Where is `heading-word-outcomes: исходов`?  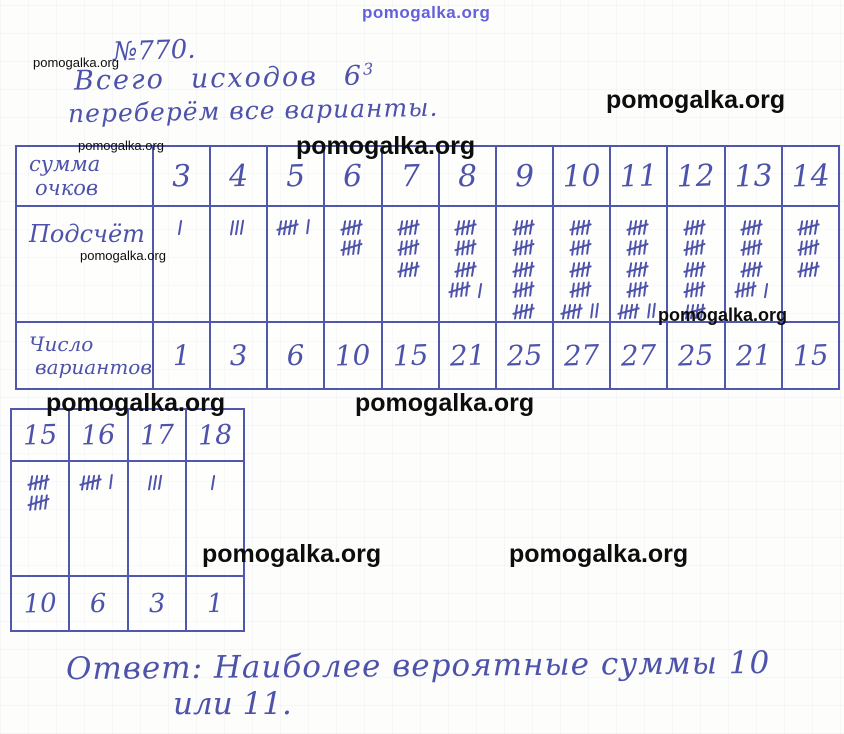
heading-word-outcomes: исходов is located at coordinates (254, 78).